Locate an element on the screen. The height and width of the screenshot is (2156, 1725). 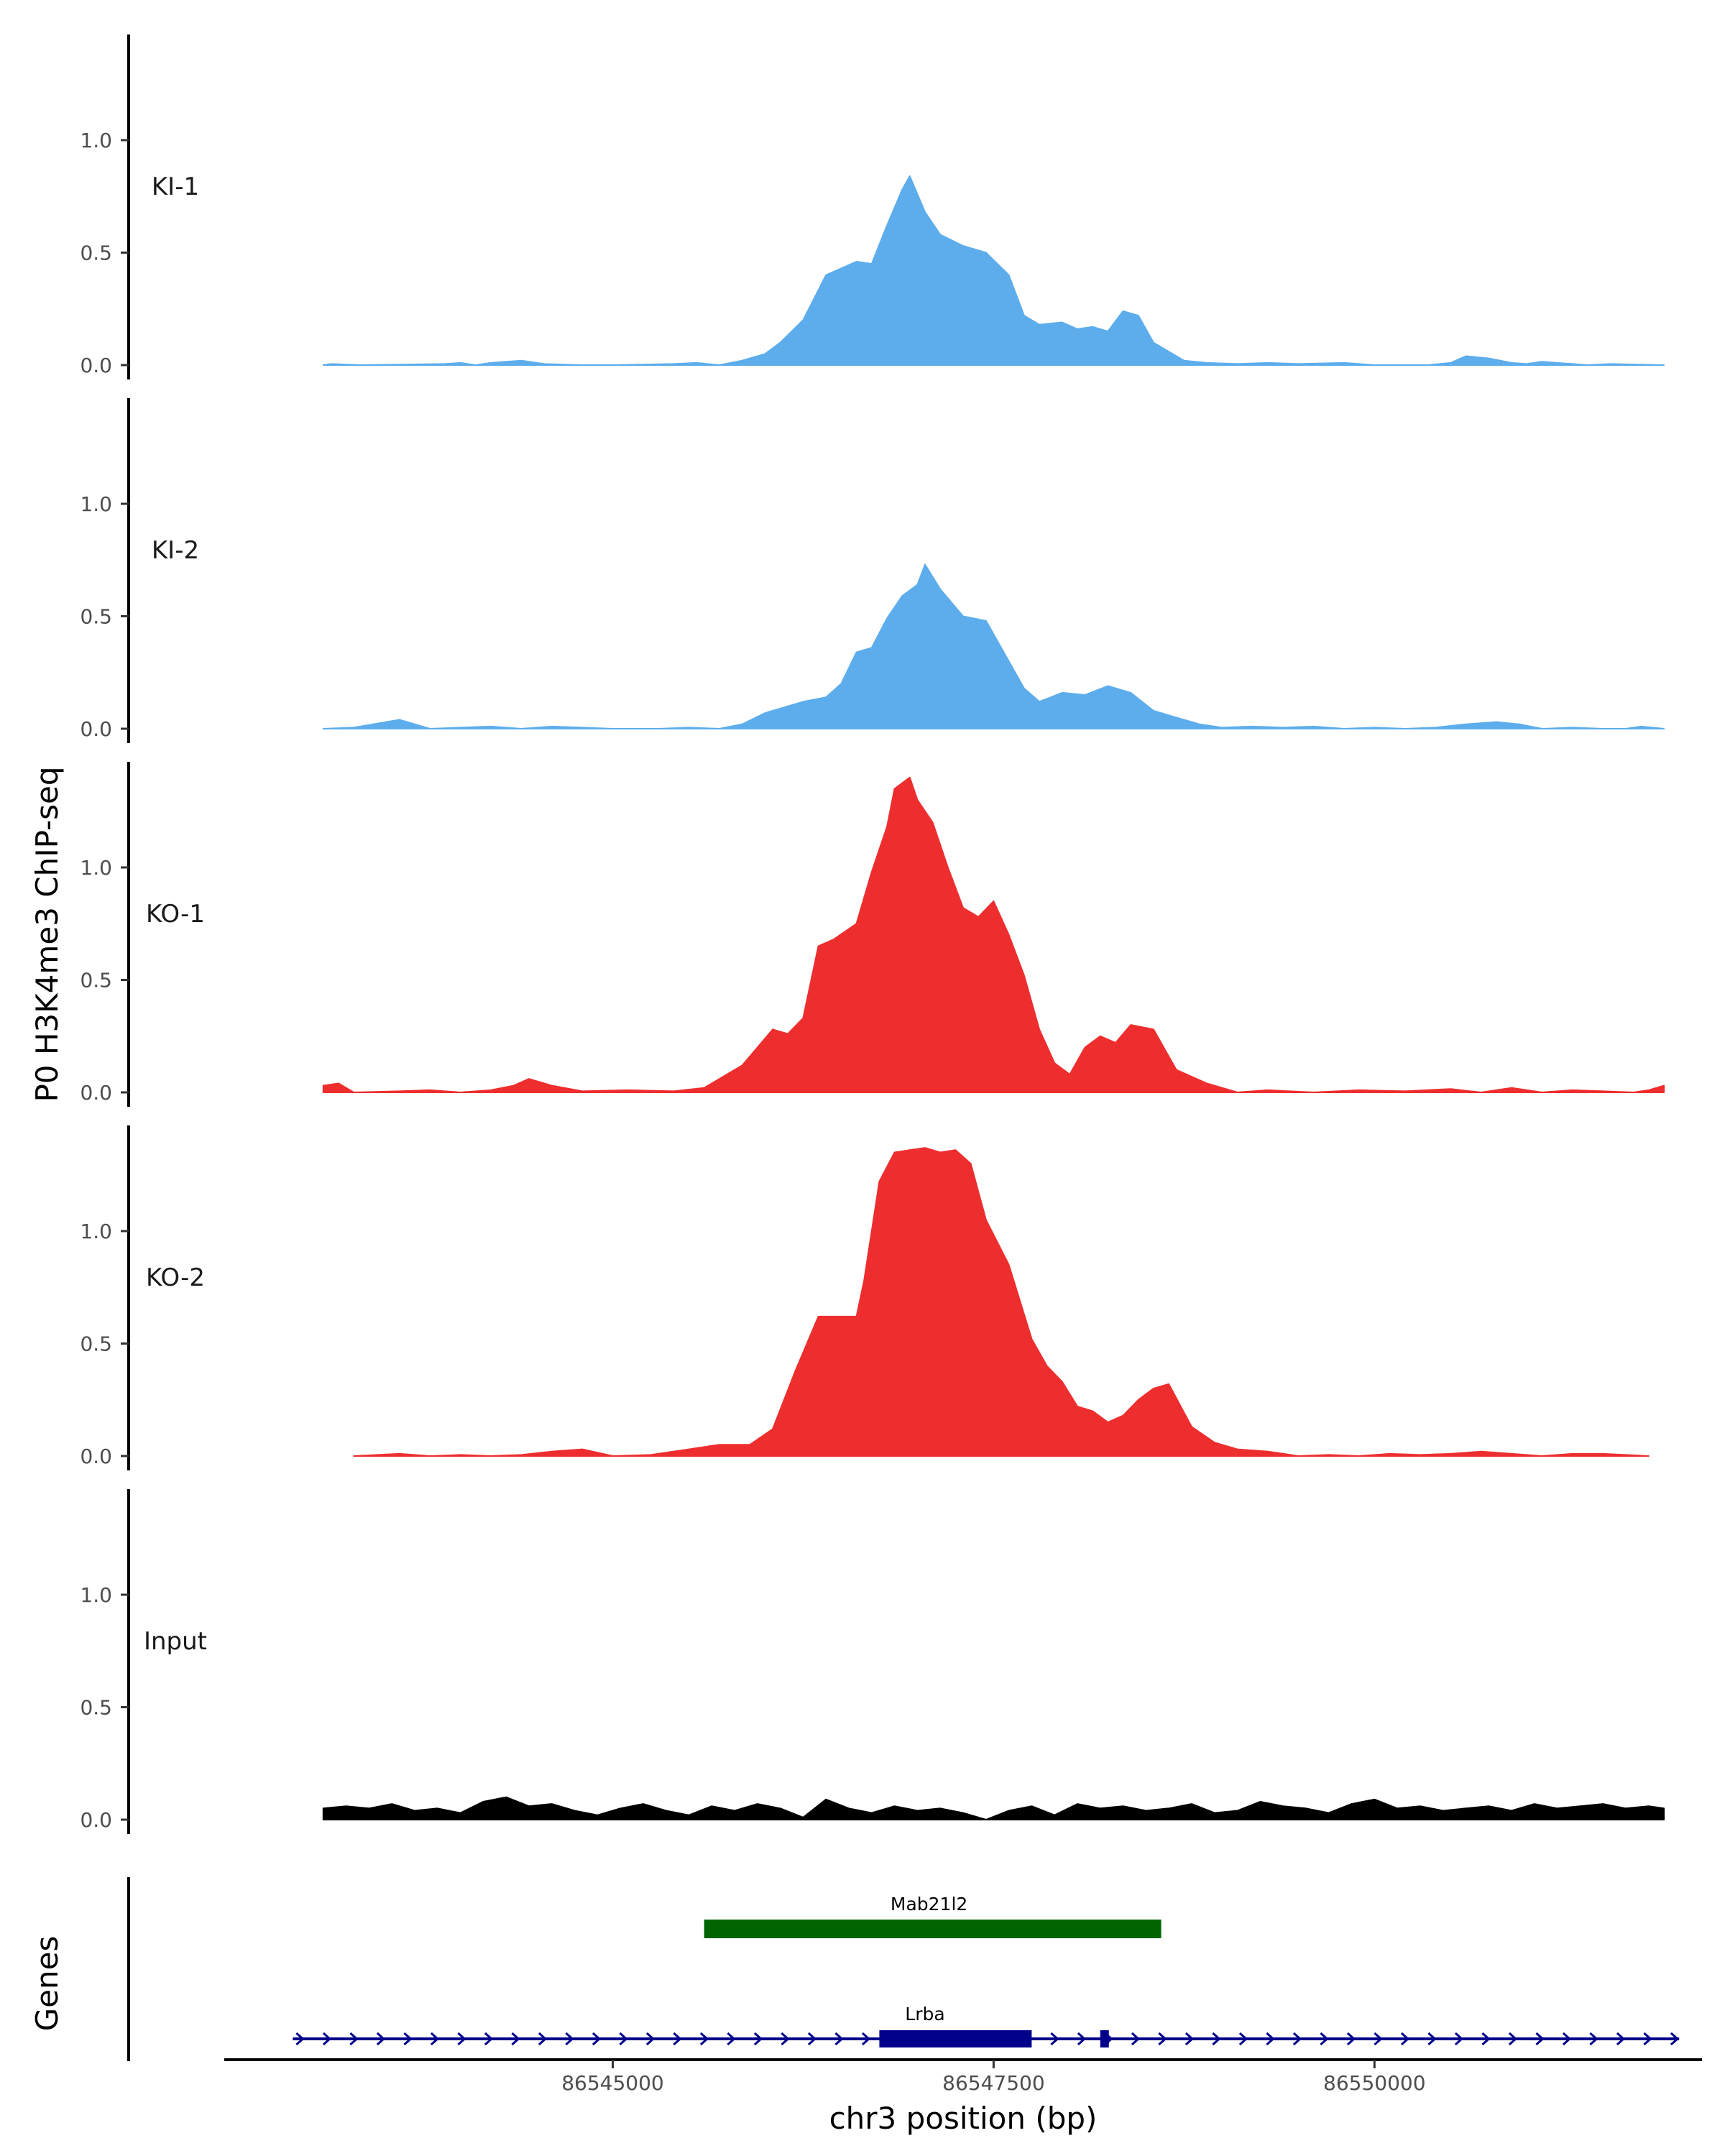
gene-label-mab21l2: Mab21l2 is located at coordinates (929, 1905).